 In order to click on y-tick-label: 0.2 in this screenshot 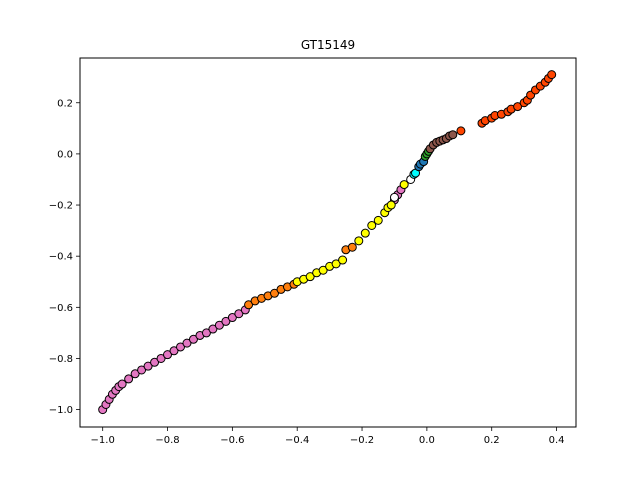, I will do `click(65, 103)`.